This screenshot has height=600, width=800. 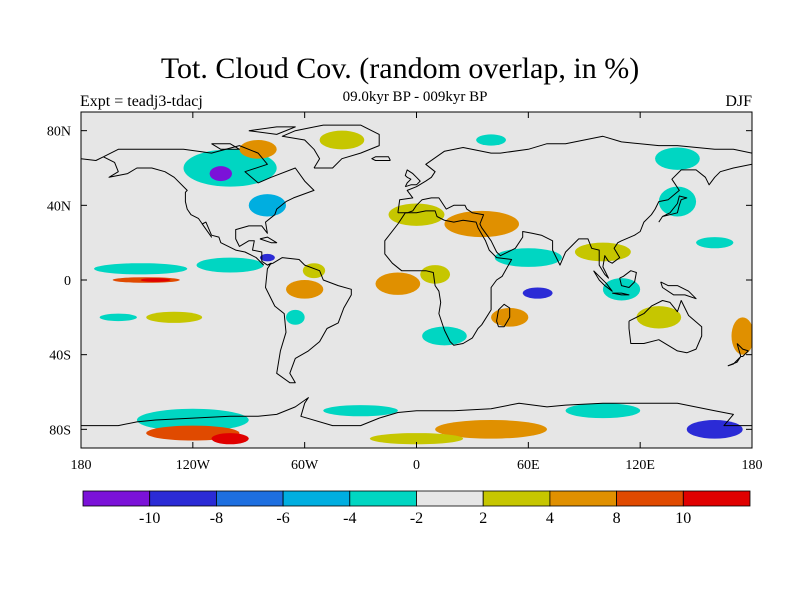 I want to click on chart-title: Tot. Cloud Cov. (random overlap, in %), so click(x=400, y=68).